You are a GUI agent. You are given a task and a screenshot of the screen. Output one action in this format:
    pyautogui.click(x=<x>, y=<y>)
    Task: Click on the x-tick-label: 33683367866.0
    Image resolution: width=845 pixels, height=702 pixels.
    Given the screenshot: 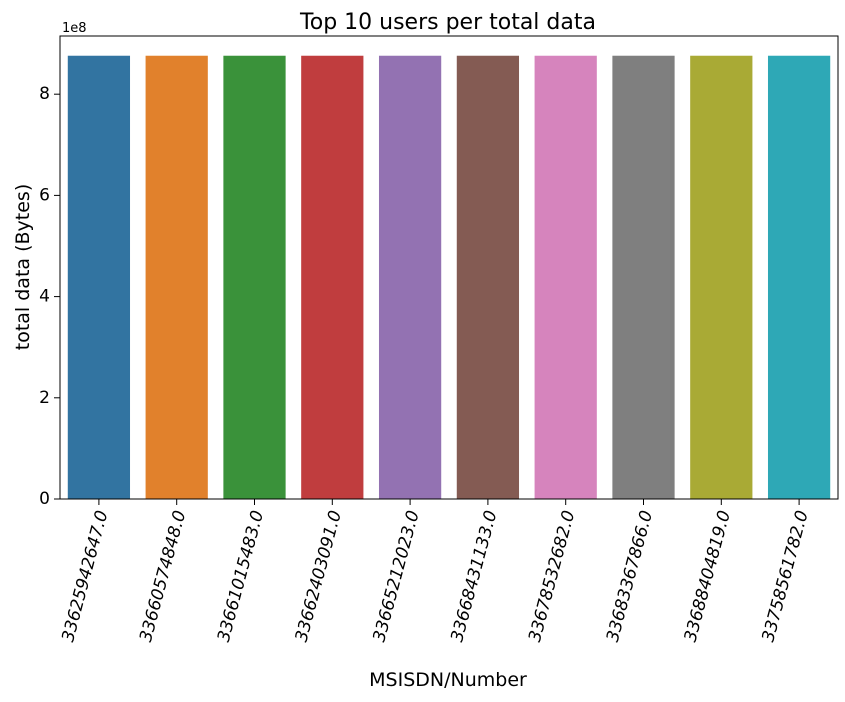 What is the action you would take?
    pyautogui.click(x=630, y=576)
    